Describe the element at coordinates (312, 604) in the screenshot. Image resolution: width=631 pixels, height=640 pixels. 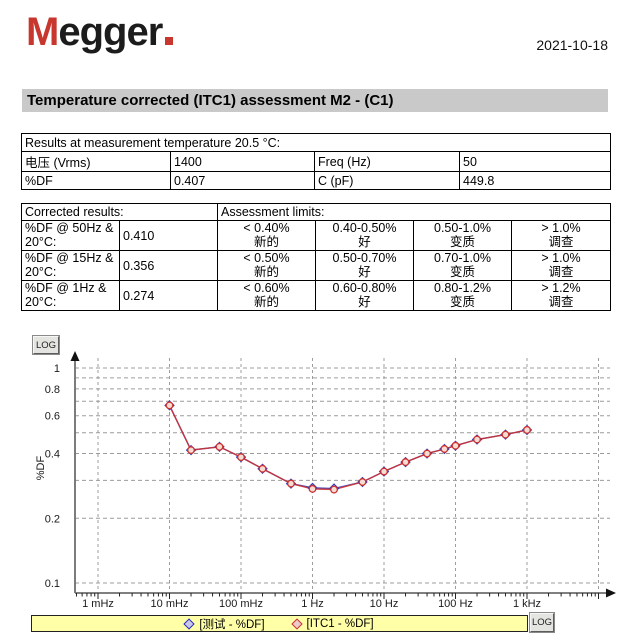
I see `svg-text: 1 Hz` at that location.